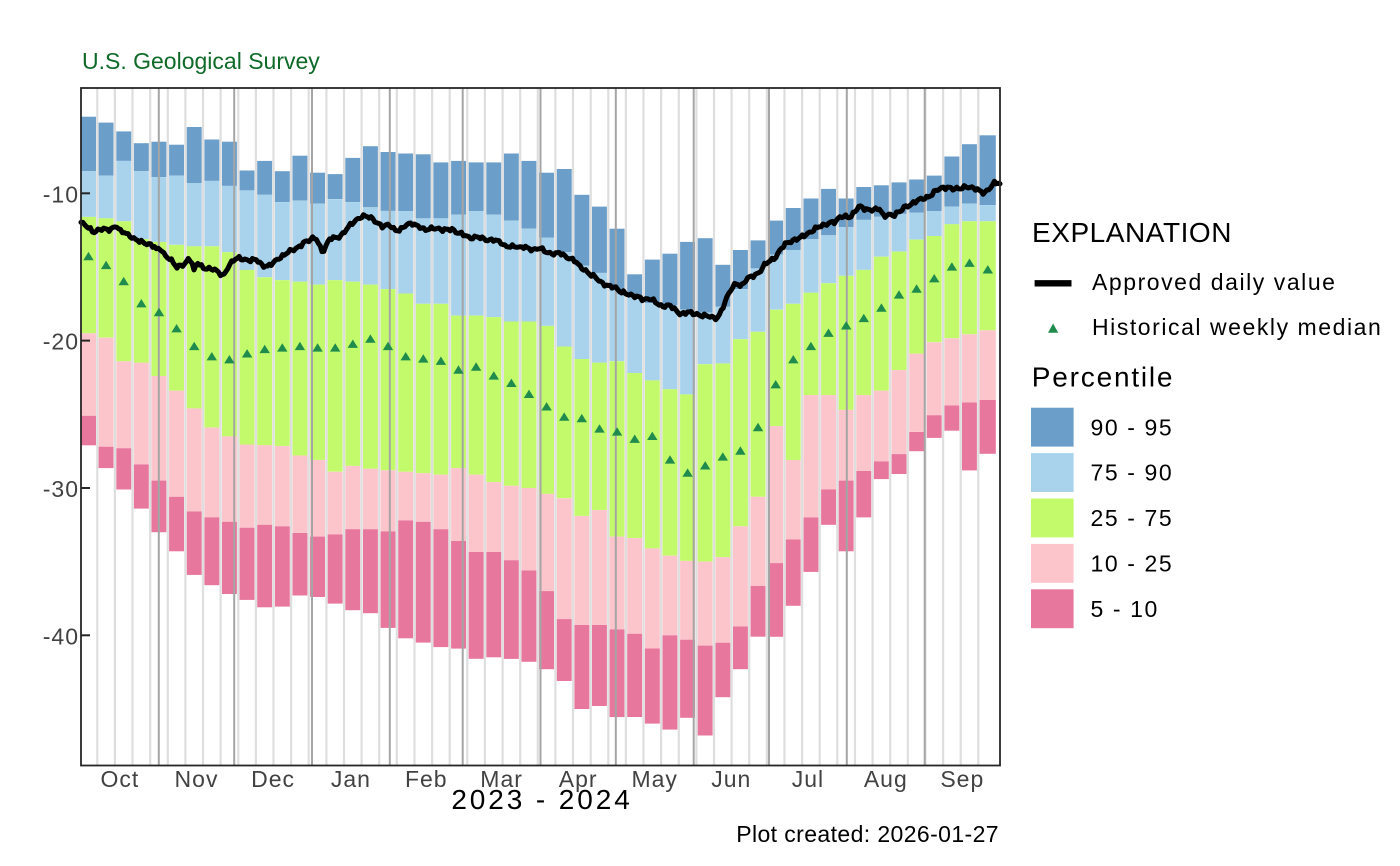  What do you see at coordinates (1237, 327) in the screenshot?
I see `svg-text: Historical weekly median` at bounding box center [1237, 327].